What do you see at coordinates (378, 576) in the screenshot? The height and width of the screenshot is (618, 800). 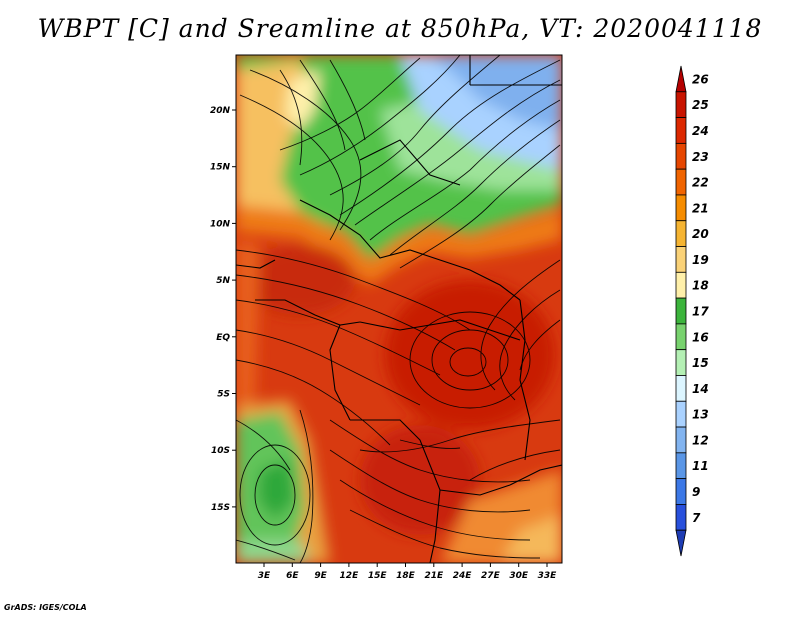 I see `lon-label: 15E` at bounding box center [378, 576].